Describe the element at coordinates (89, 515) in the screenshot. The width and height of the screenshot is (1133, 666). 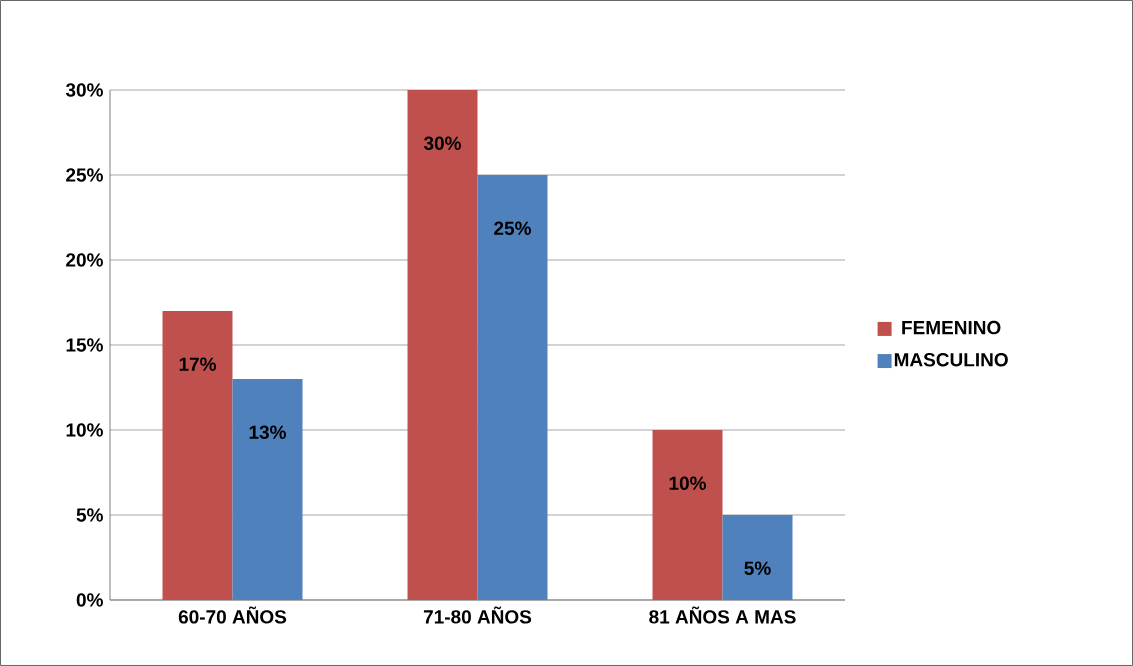
I see `y-tick-label: 5%` at that location.